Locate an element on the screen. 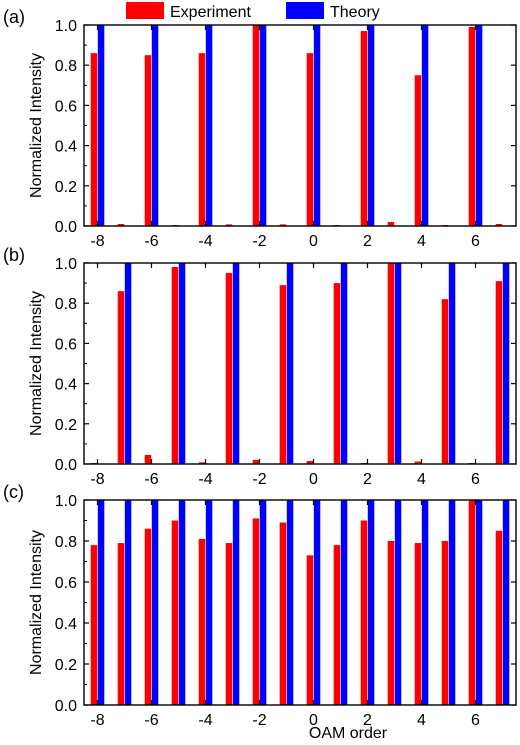 This screenshot has height=745, width=520. bar-theory--5 is located at coordinates (182, 602).